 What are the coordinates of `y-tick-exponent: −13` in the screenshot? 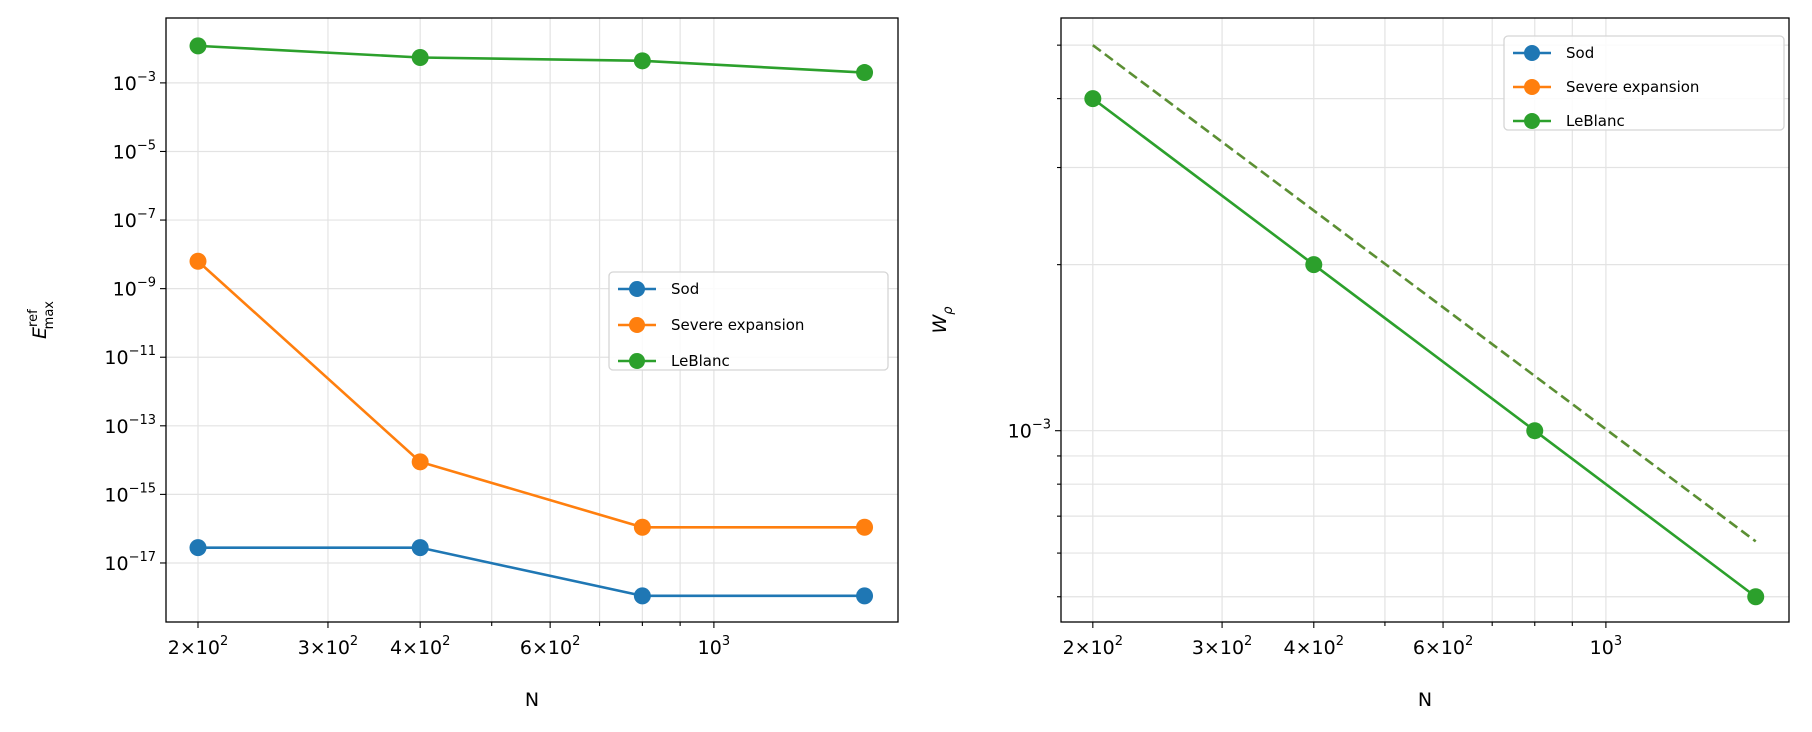 It's located at (142, 420).